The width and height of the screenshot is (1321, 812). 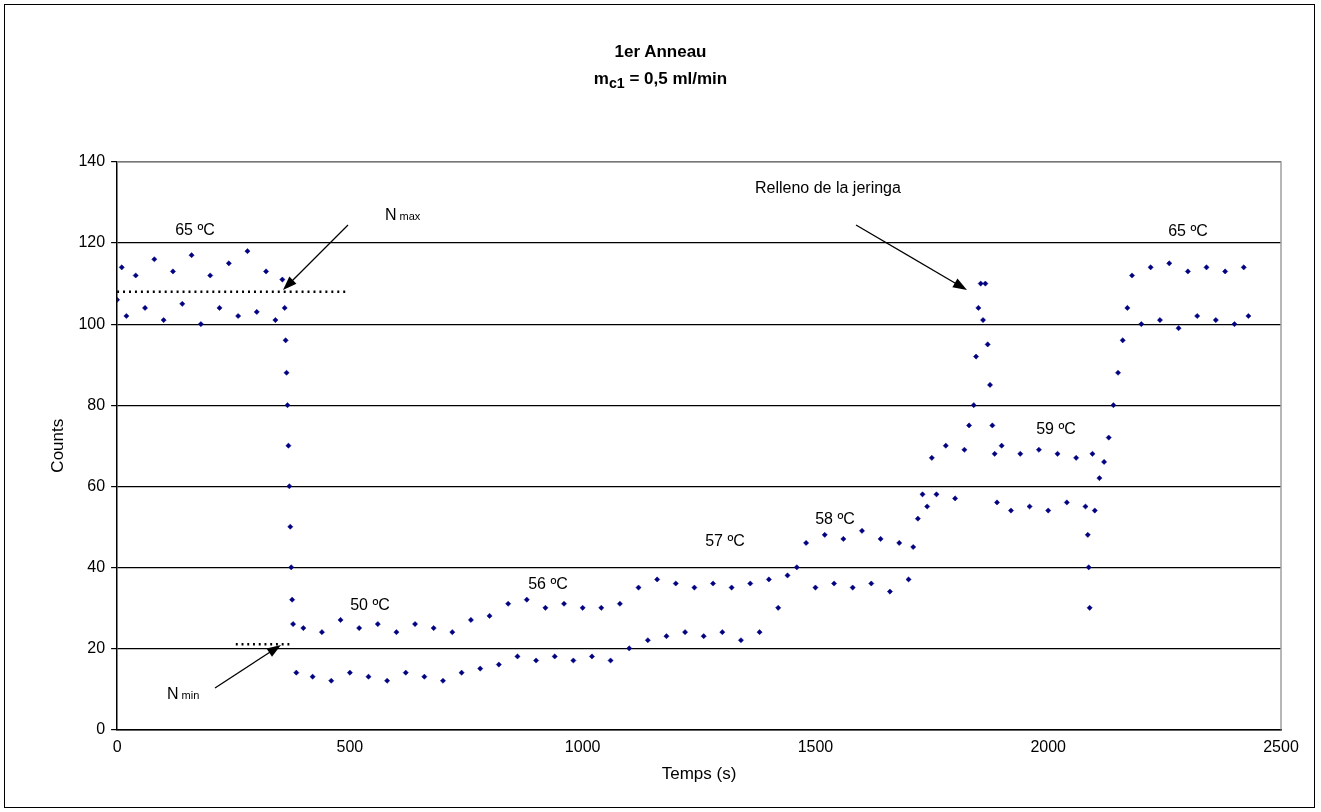 I want to click on annotation: 50 ºC, so click(x=370, y=604).